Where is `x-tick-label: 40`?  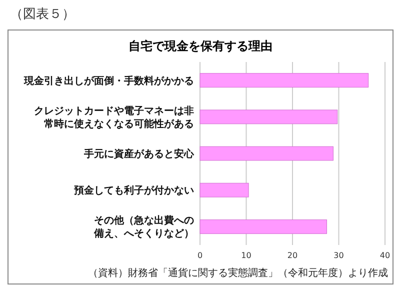 x-tick-label: 40 is located at coordinates (385, 255).